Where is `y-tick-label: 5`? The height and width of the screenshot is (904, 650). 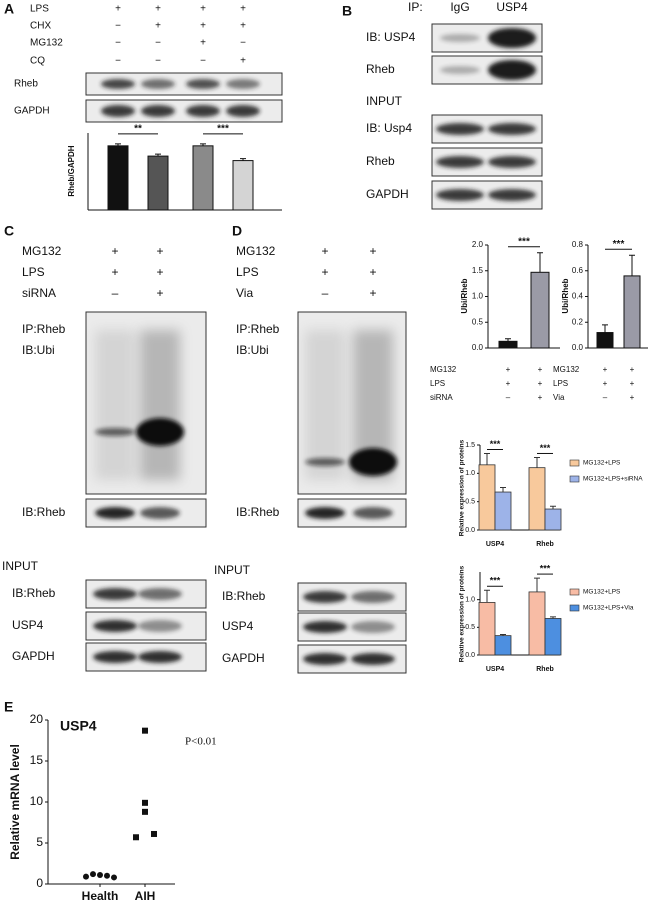 y-tick-label: 5 is located at coordinates (39, 842).